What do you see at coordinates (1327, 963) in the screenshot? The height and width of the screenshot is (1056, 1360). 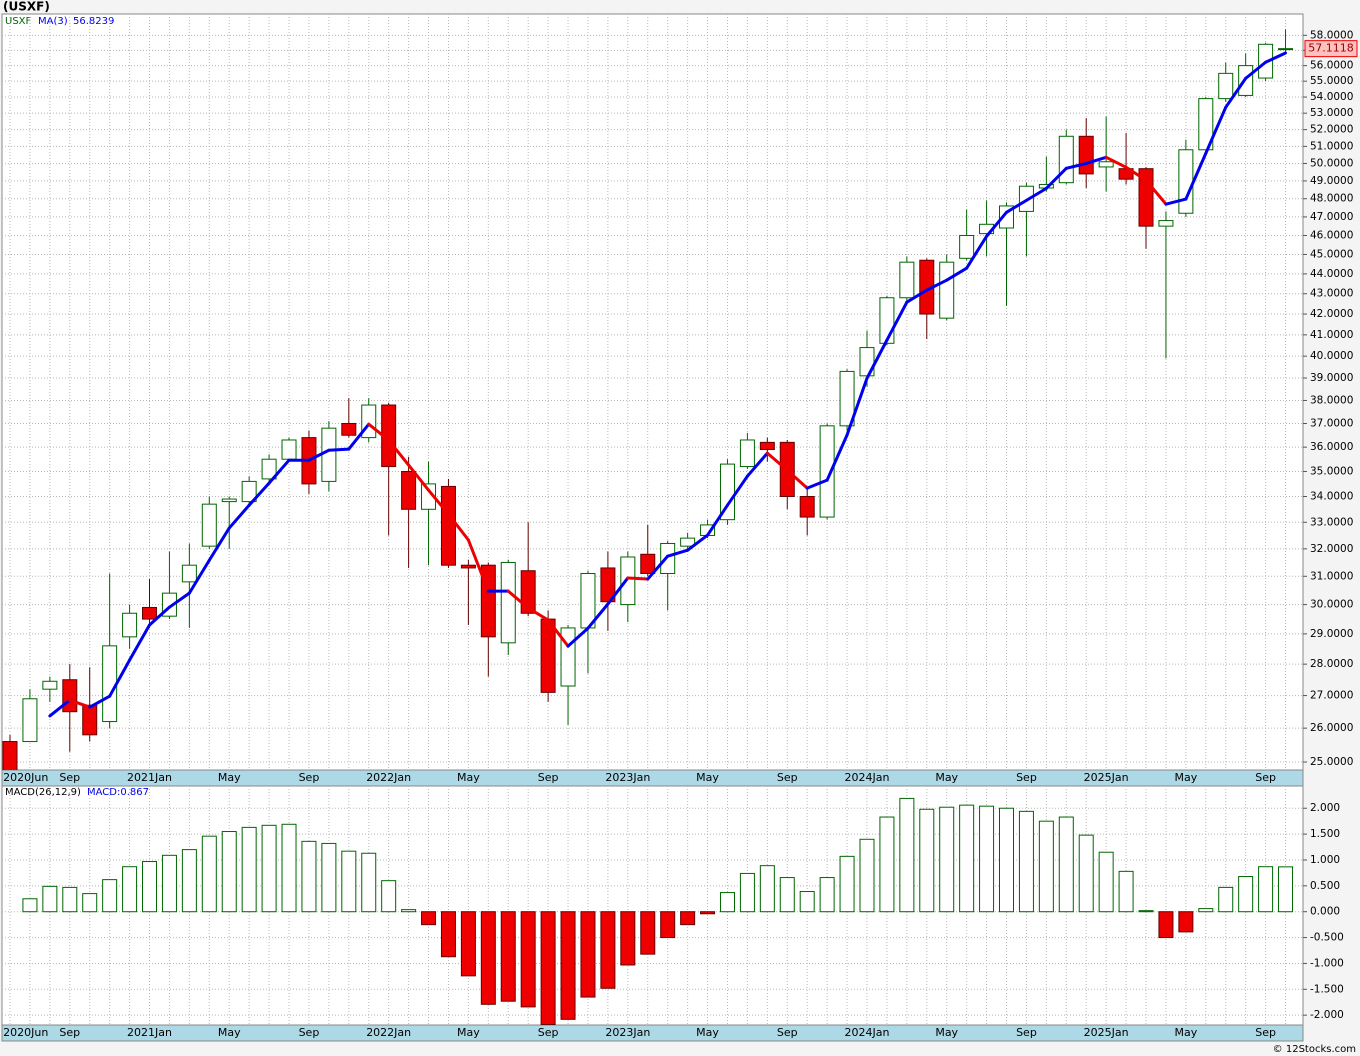 I see `y-tick-label: -1.000` at bounding box center [1327, 963].